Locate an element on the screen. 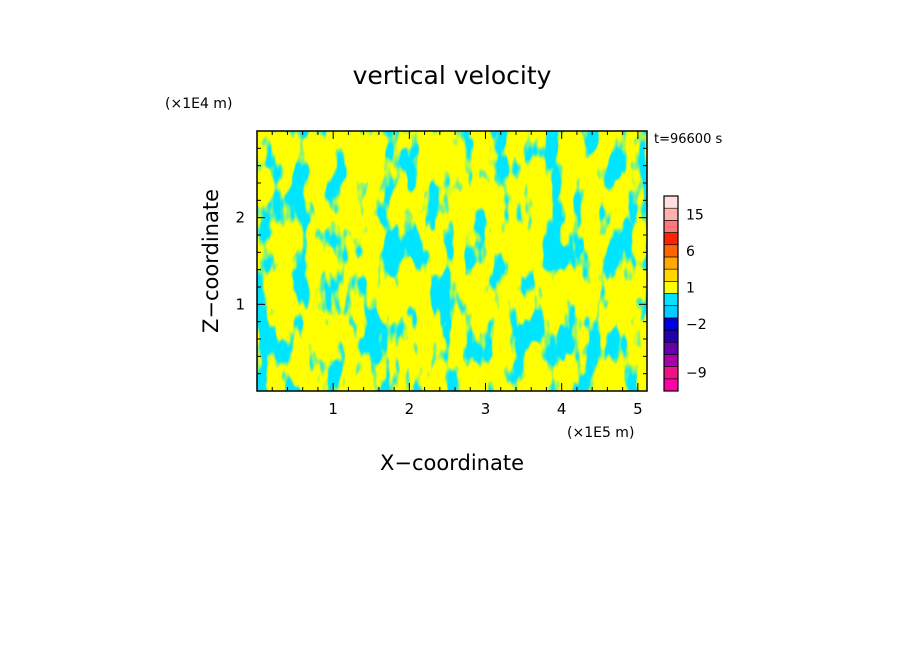 Image resolution: width=904 pixels, height=654 pixels. y-unit-label: (×1E4 m) is located at coordinates (198, 104).